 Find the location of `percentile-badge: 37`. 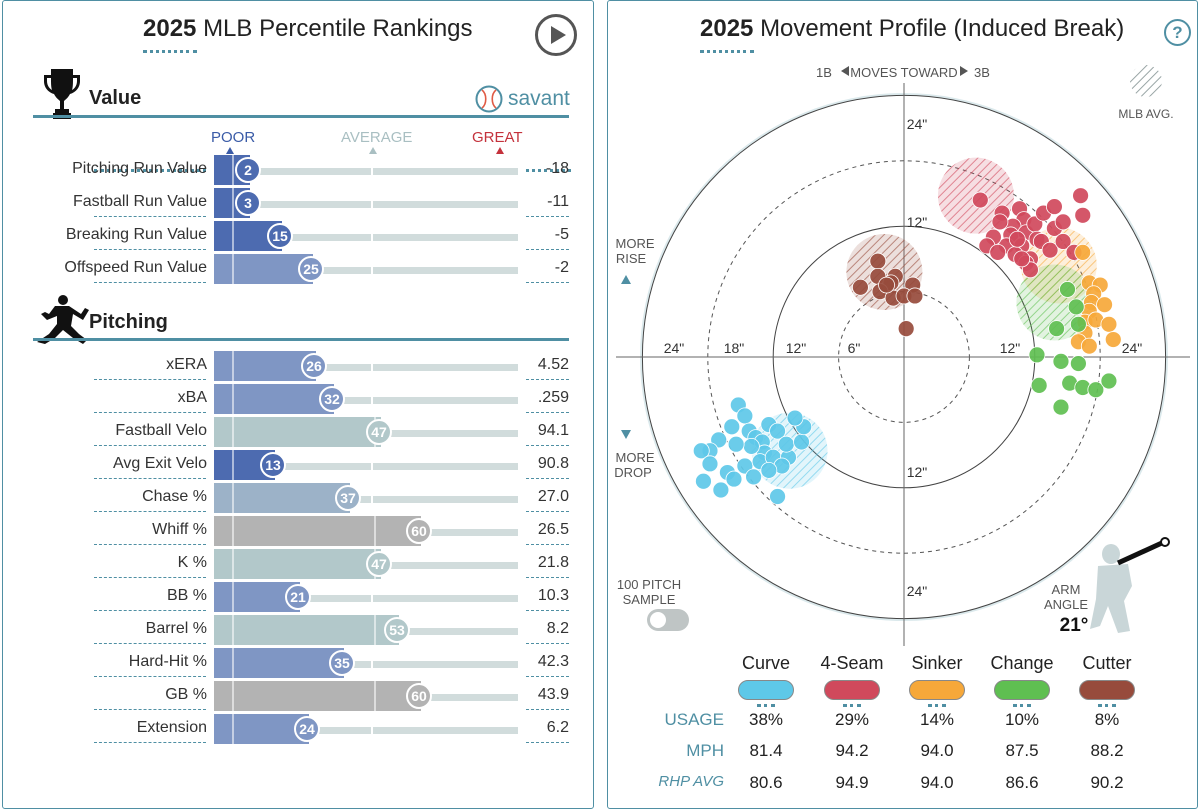

percentile-badge: 37 is located at coordinates (348, 498).